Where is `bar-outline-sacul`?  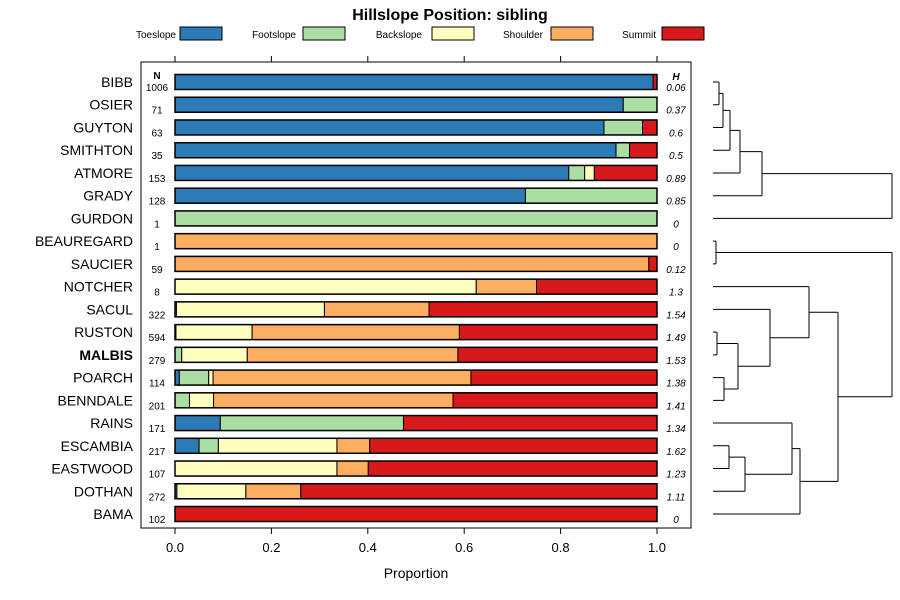
bar-outline-sacul is located at coordinates (416, 309).